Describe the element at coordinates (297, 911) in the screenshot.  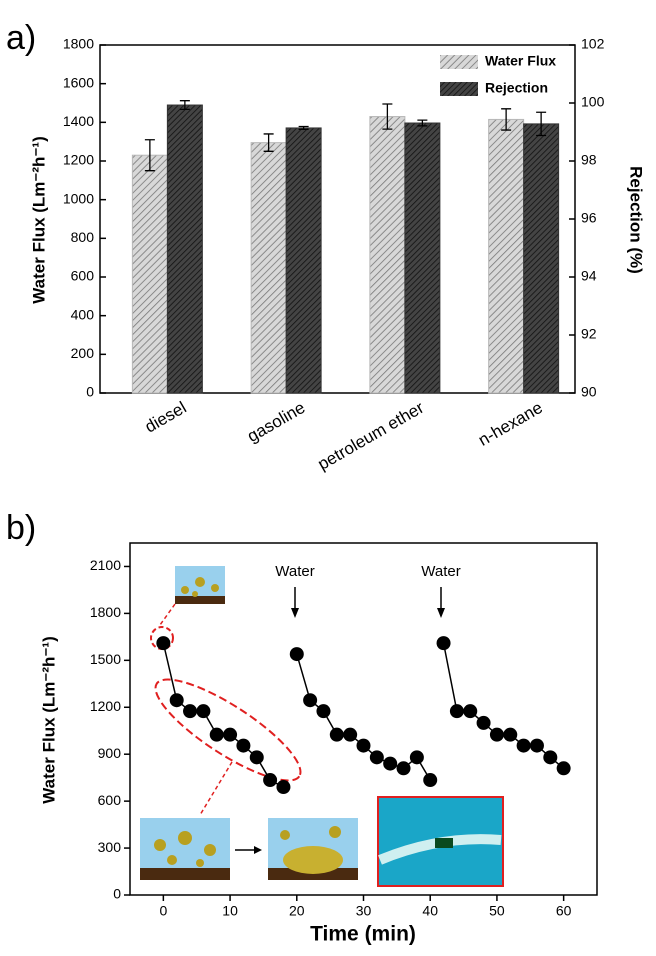
I see `x-tick-label: 20` at that location.